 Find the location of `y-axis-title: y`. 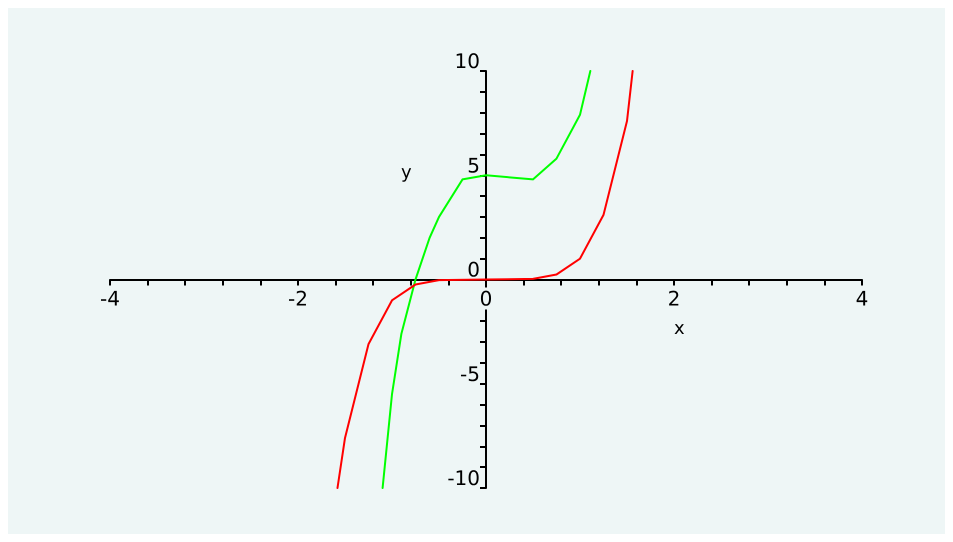

y-axis-title: y is located at coordinates (406, 172).